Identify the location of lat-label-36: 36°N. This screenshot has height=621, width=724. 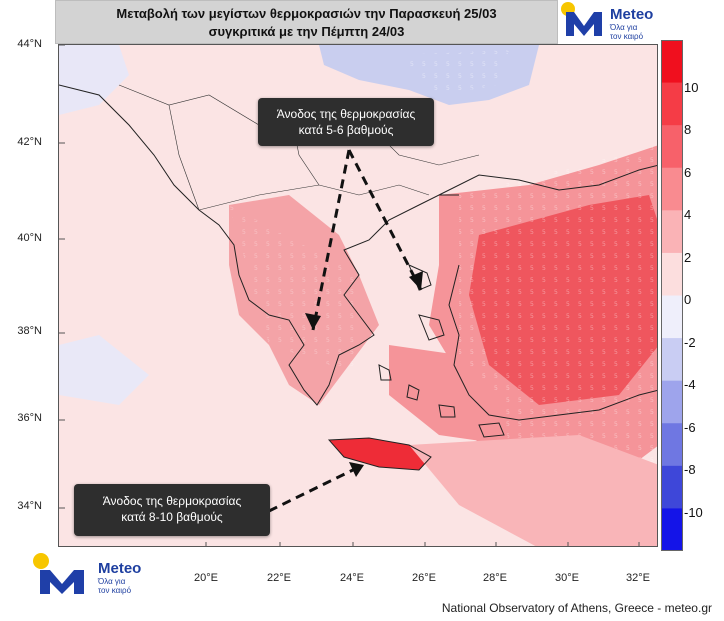
(29, 418).